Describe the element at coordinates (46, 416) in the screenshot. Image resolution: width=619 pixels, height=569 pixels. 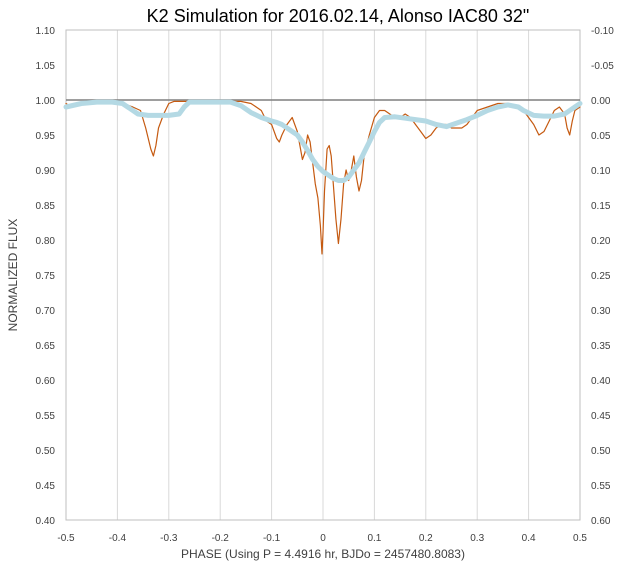
I see `y-tick-label: 0.55` at that location.